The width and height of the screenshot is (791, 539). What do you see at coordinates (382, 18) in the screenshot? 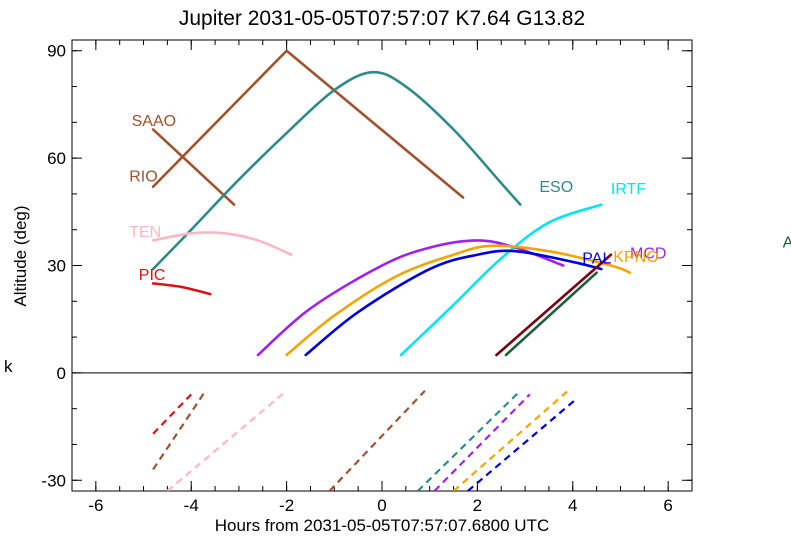
I see `chart-title: Jupiter 2031-05-05T07:57:07 K7.64 G13.82` at bounding box center [382, 18].